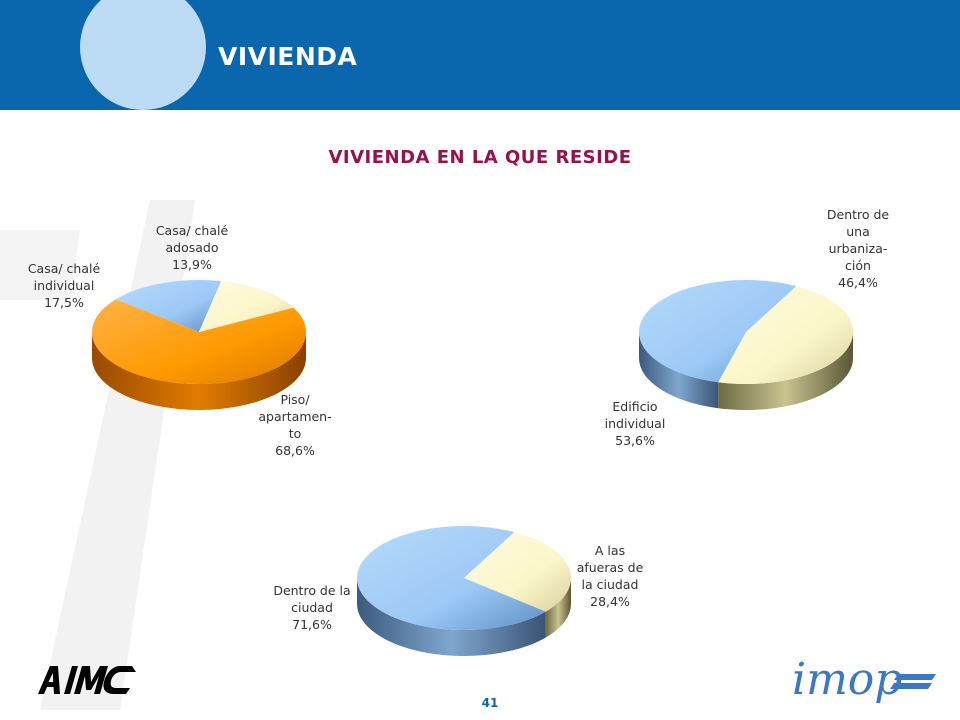  I want to click on imop-logo: imop, so click(864, 679).